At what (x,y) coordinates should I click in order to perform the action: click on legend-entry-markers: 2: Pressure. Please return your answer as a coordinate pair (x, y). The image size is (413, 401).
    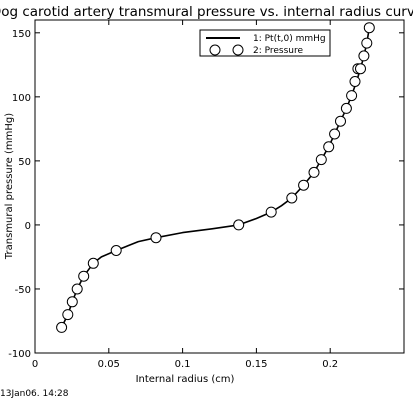
    Looking at the image, I should click on (278, 51).